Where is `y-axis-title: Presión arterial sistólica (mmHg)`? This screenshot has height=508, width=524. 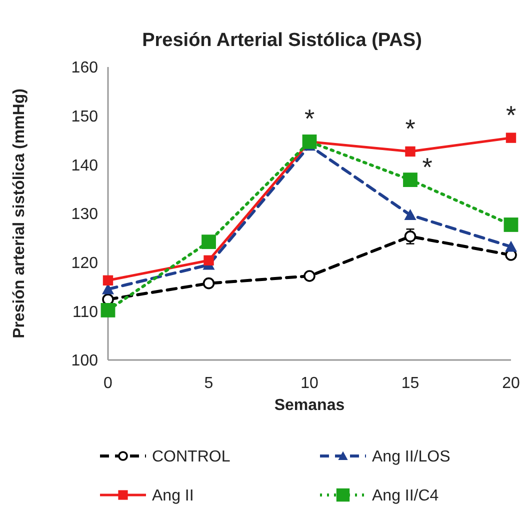
y-axis-title: Presión arterial sistólica (mmHg) is located at coordinates (19, 213).